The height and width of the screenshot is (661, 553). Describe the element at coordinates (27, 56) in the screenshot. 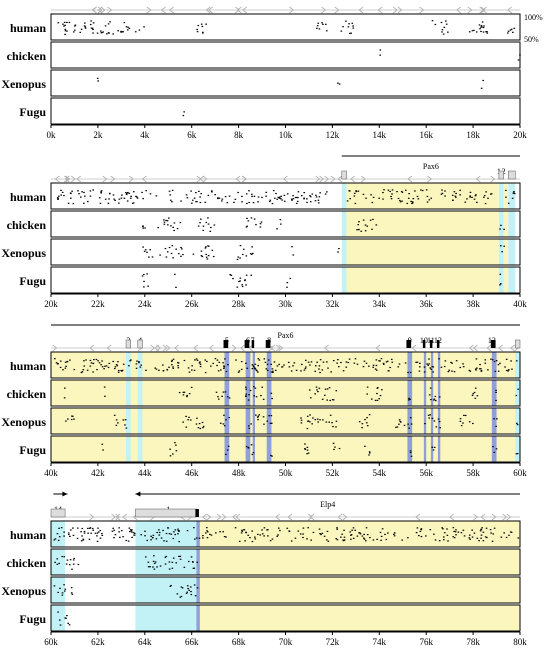

I see `species-label: chicken` at that location.